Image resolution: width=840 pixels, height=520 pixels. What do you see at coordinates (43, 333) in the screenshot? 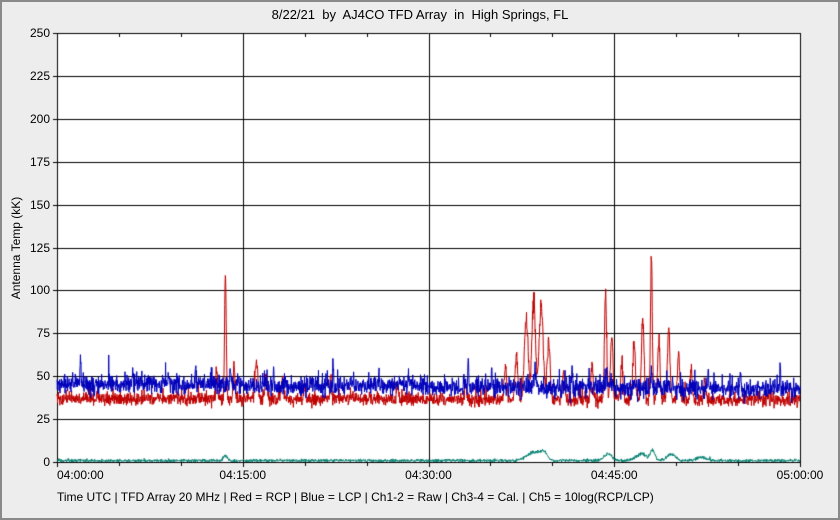
I see `y-tick-label: 75` at bounding box center [43, 333].